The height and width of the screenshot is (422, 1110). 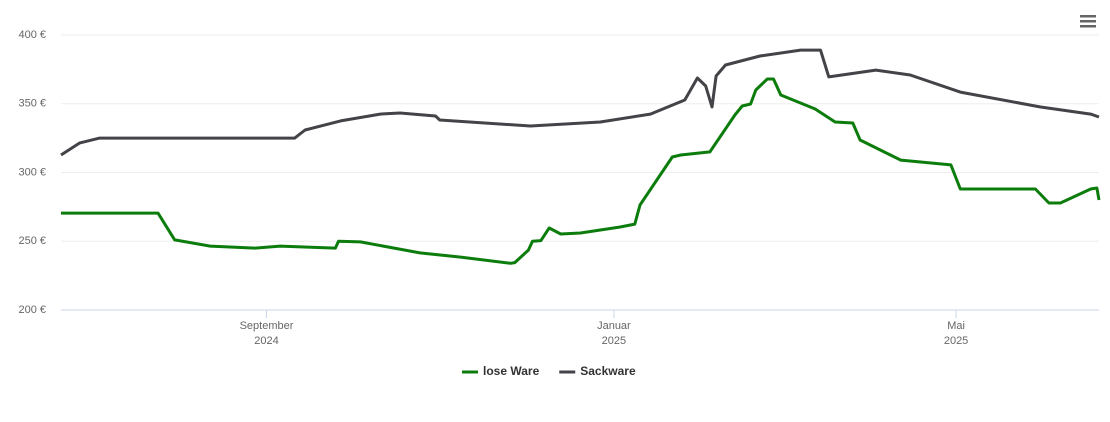 I want to click on y-tick-label: 200 €, so click(x=32, y=310).